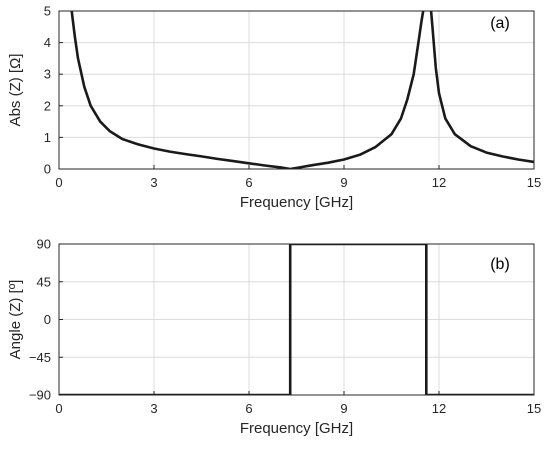  Describe the element at coordinates (47, 42) in the screenshot. I see `y-tick-label: 4` at that location.